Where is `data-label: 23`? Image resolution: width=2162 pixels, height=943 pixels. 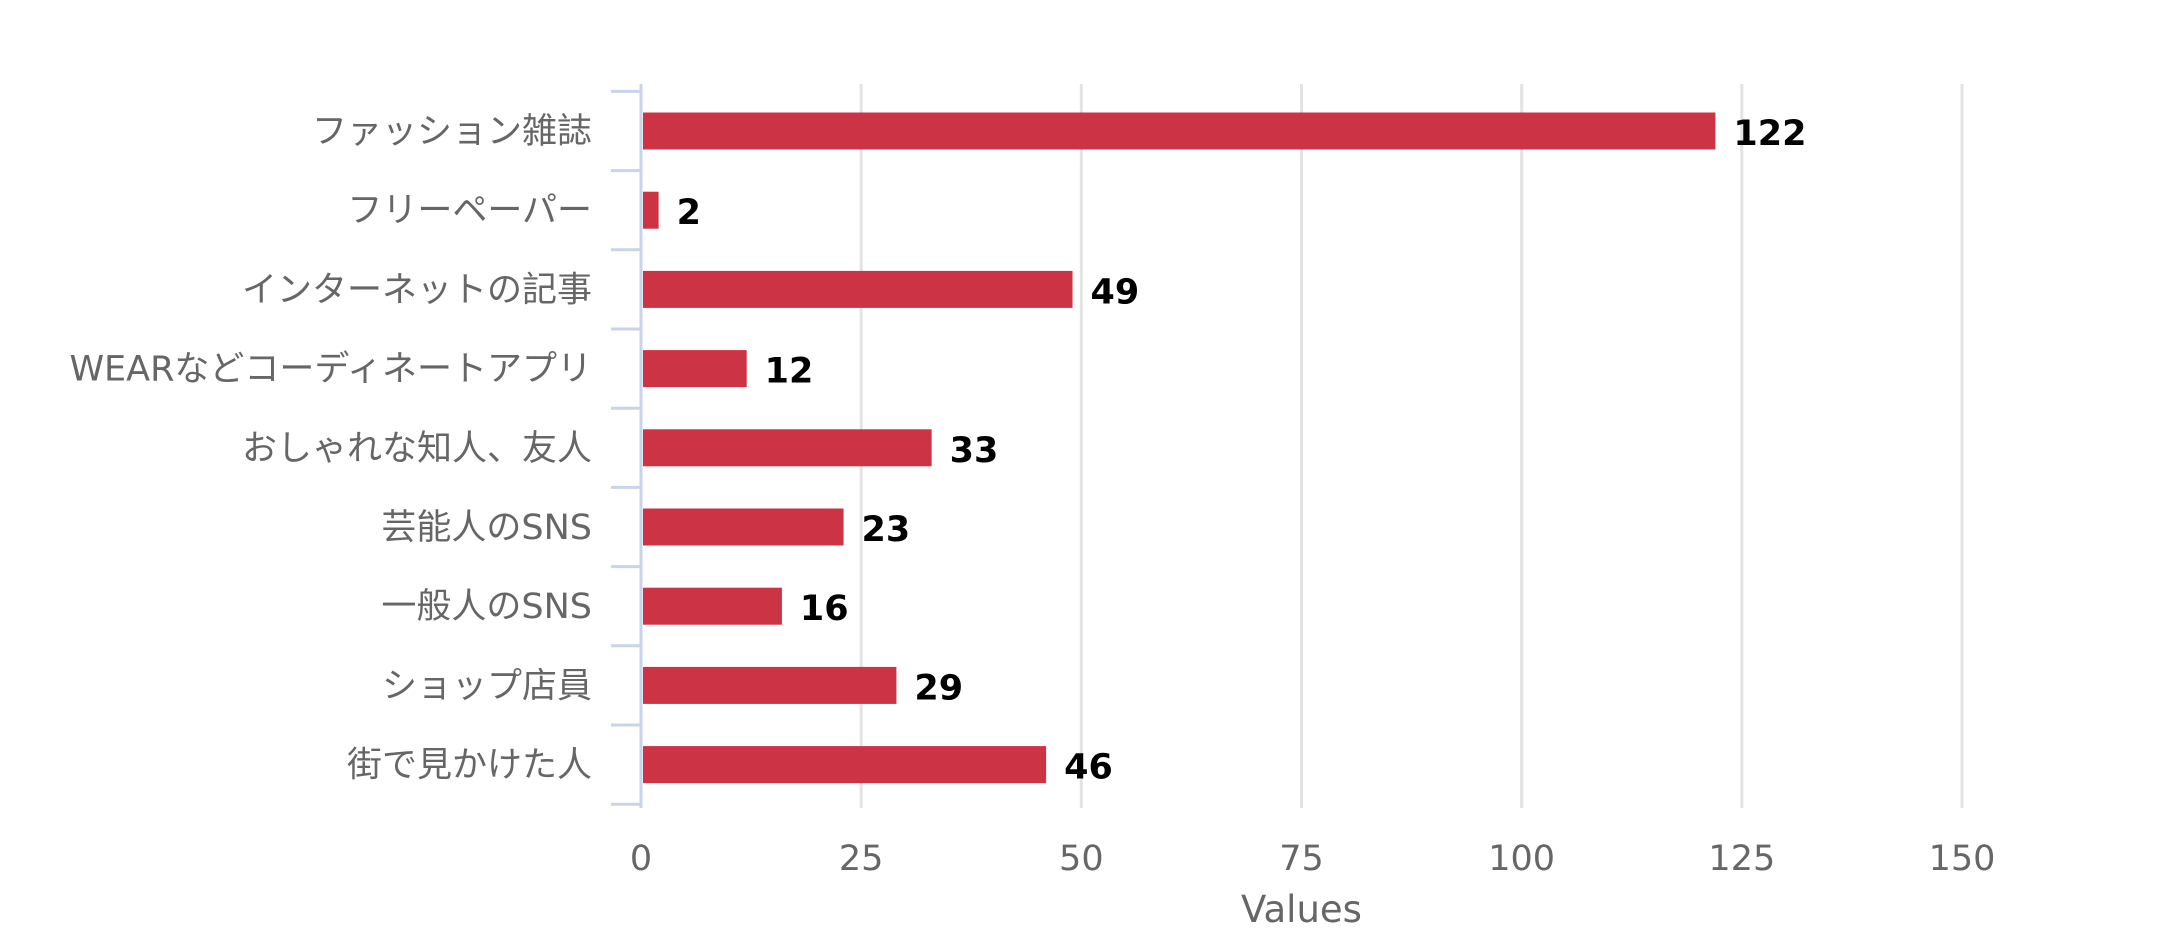
data-label: 23 is located at coordinates (886, 530).